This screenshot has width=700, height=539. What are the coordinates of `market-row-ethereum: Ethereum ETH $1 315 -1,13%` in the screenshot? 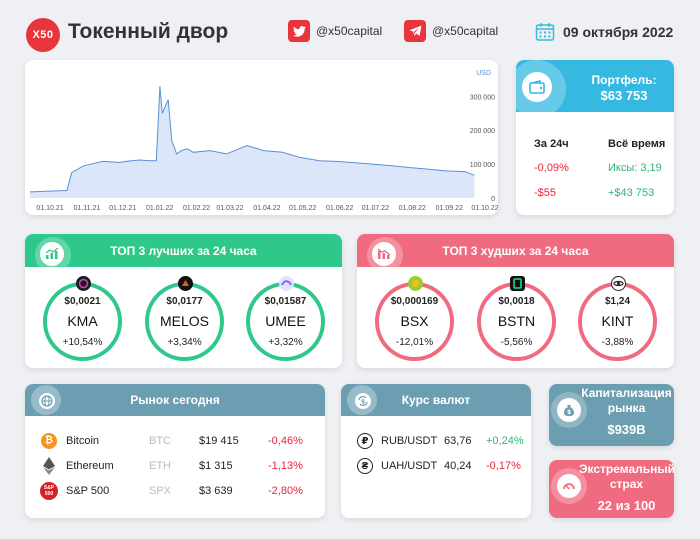 It's located at (175, 467).